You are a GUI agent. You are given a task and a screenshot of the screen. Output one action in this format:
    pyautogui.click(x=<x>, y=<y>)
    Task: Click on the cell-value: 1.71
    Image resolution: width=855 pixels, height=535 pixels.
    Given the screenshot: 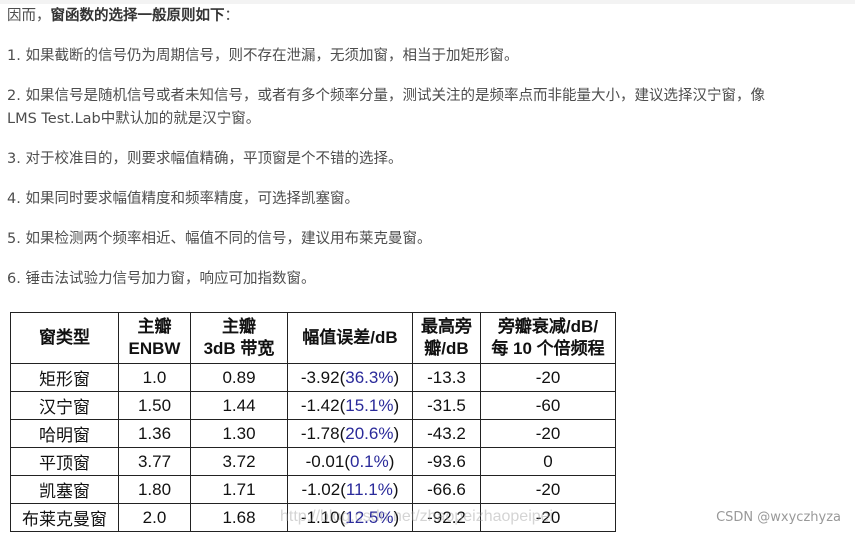 What is the action you would take?
    pyautogui.click(x=239, y=489)
    